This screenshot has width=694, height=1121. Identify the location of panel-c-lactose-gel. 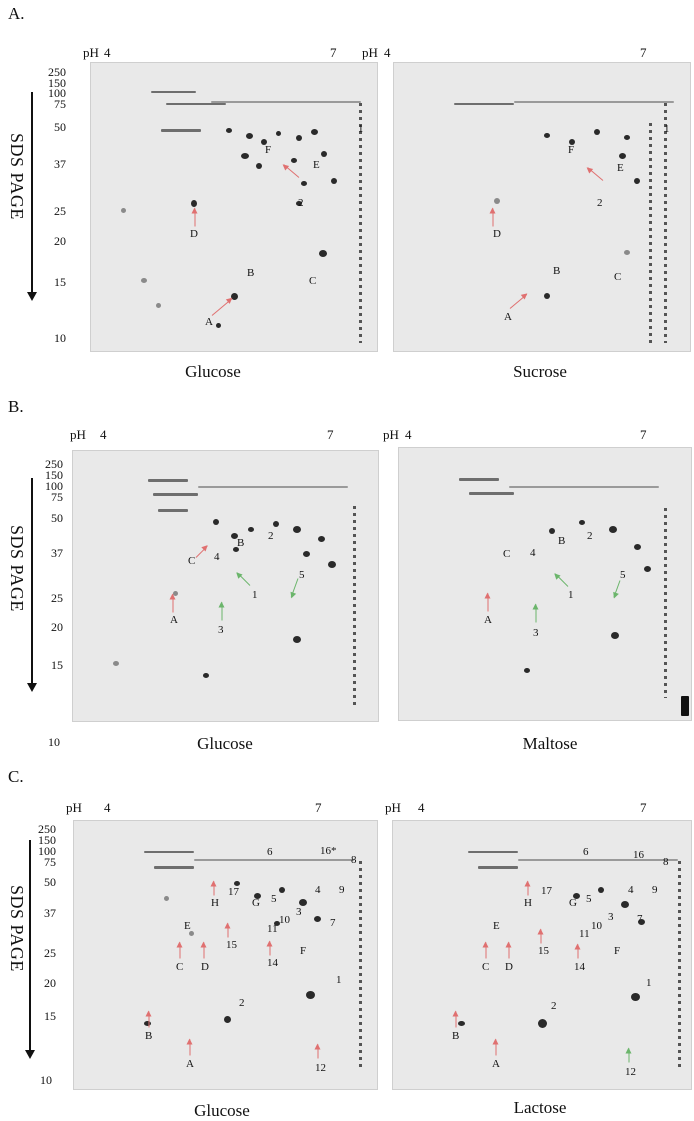
(542, 955).